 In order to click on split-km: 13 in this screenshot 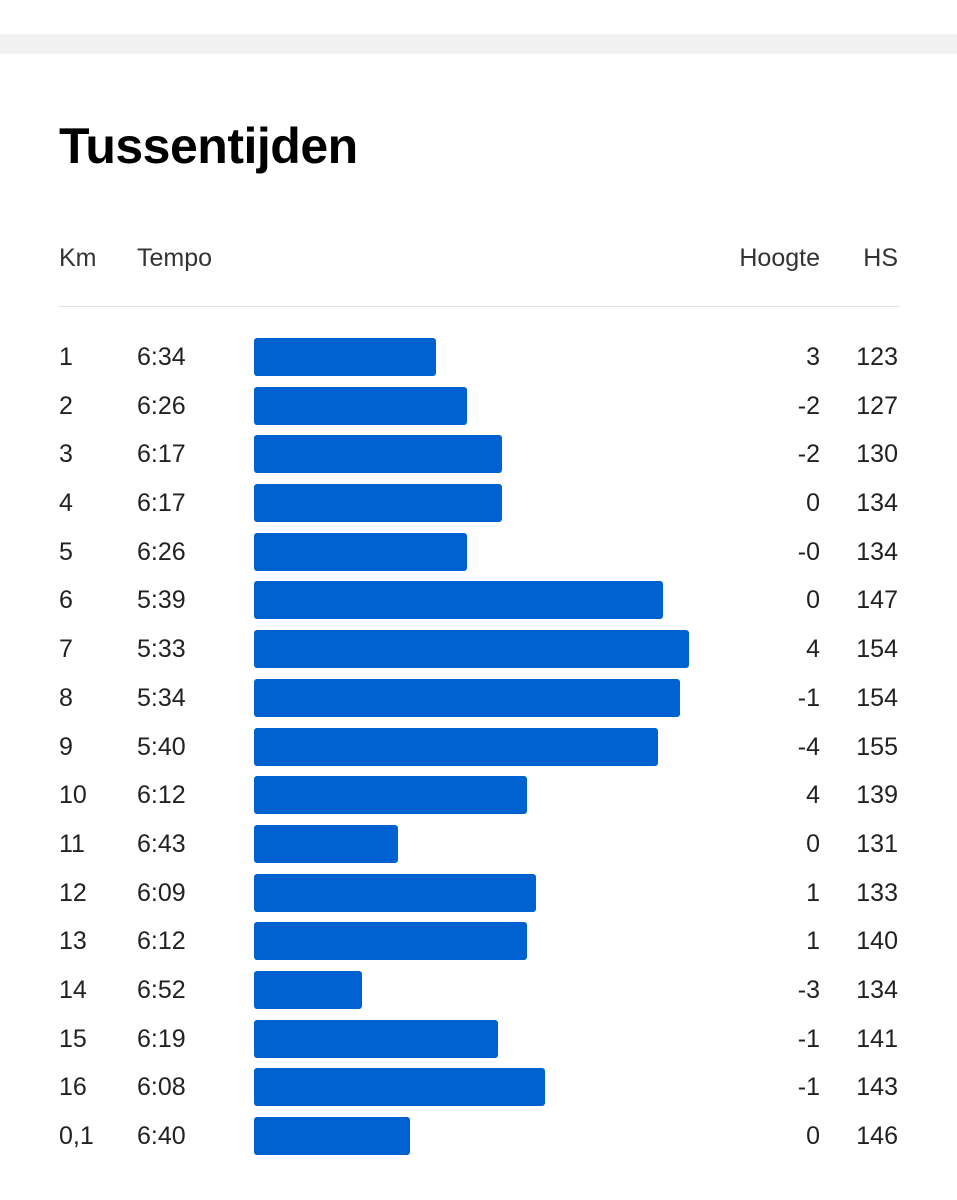, I will do `click(73, 941)`.